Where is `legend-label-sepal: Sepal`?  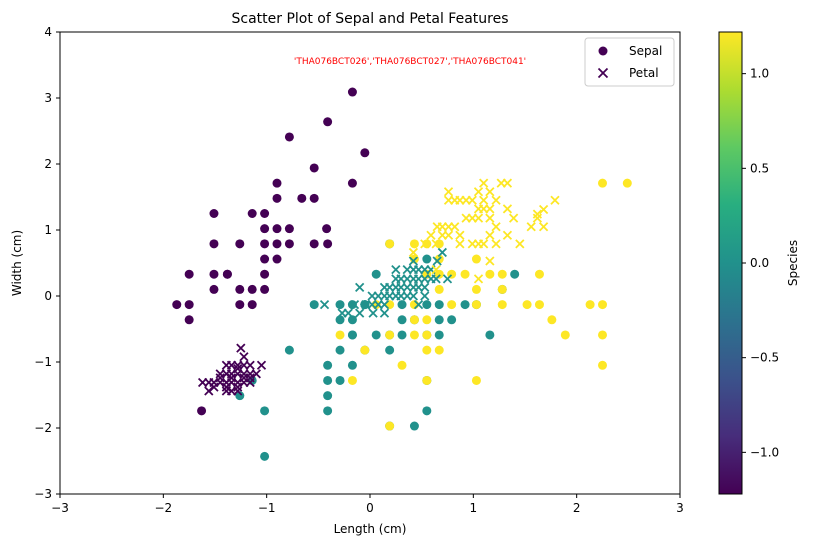 legend-label-sepal: Sepal is located at coordinates (645, 51).